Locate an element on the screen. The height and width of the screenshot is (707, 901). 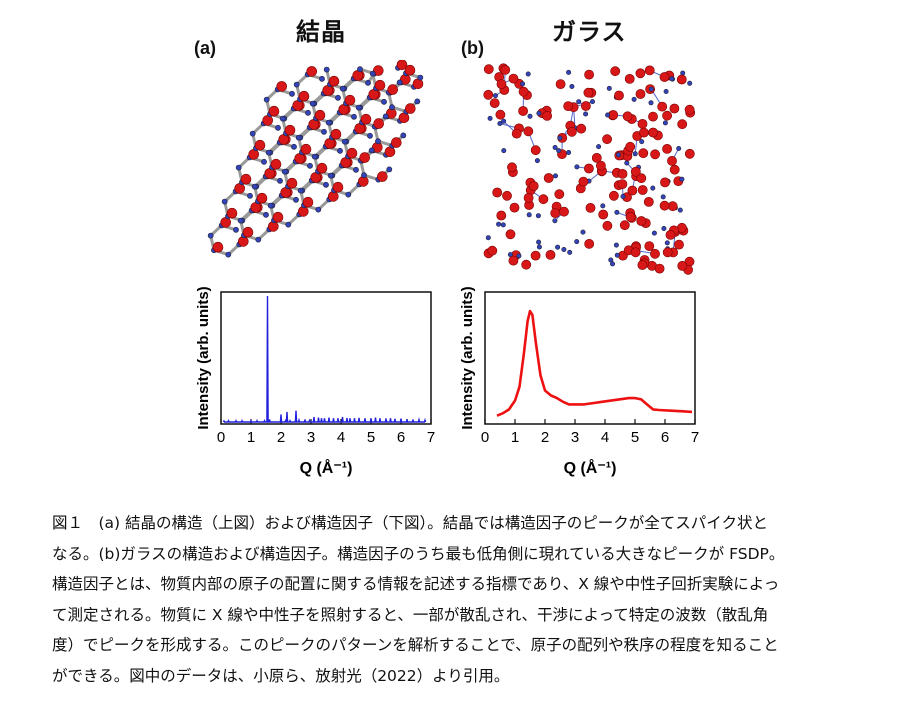
series-line is located at coordinates (324, 359).